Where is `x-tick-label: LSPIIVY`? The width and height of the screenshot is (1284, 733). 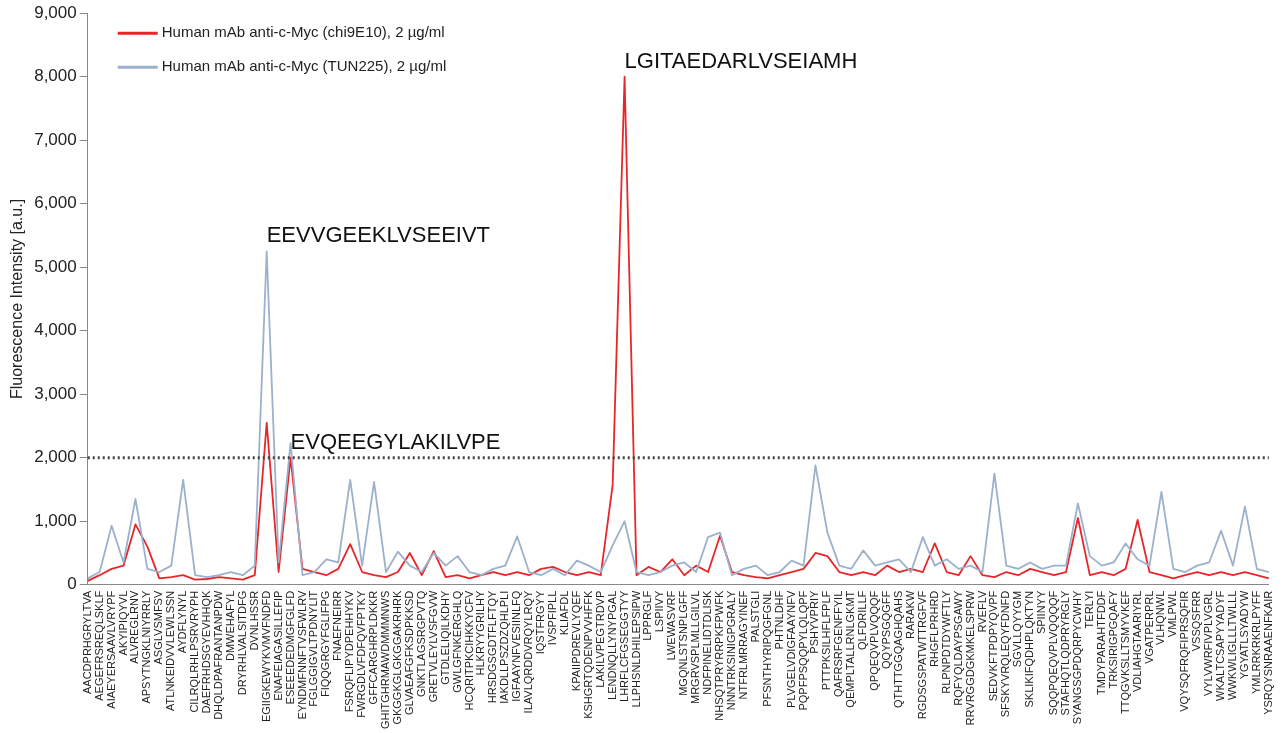
x-tick-label: LSPIIVY is located at coordinates (659, 611).